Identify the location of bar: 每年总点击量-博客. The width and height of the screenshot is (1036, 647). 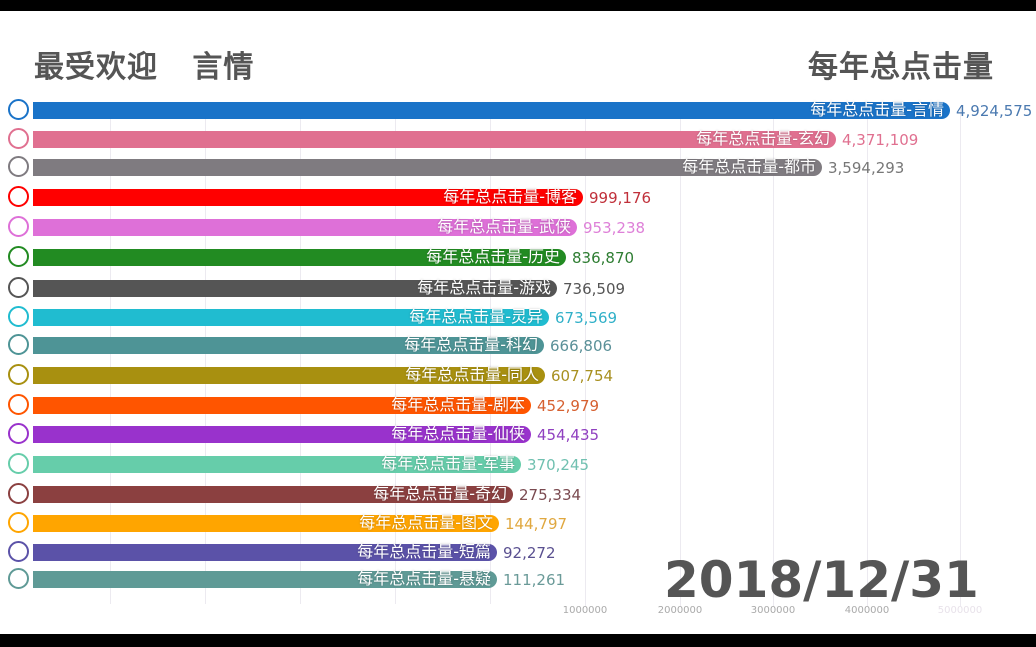
(308, 196).